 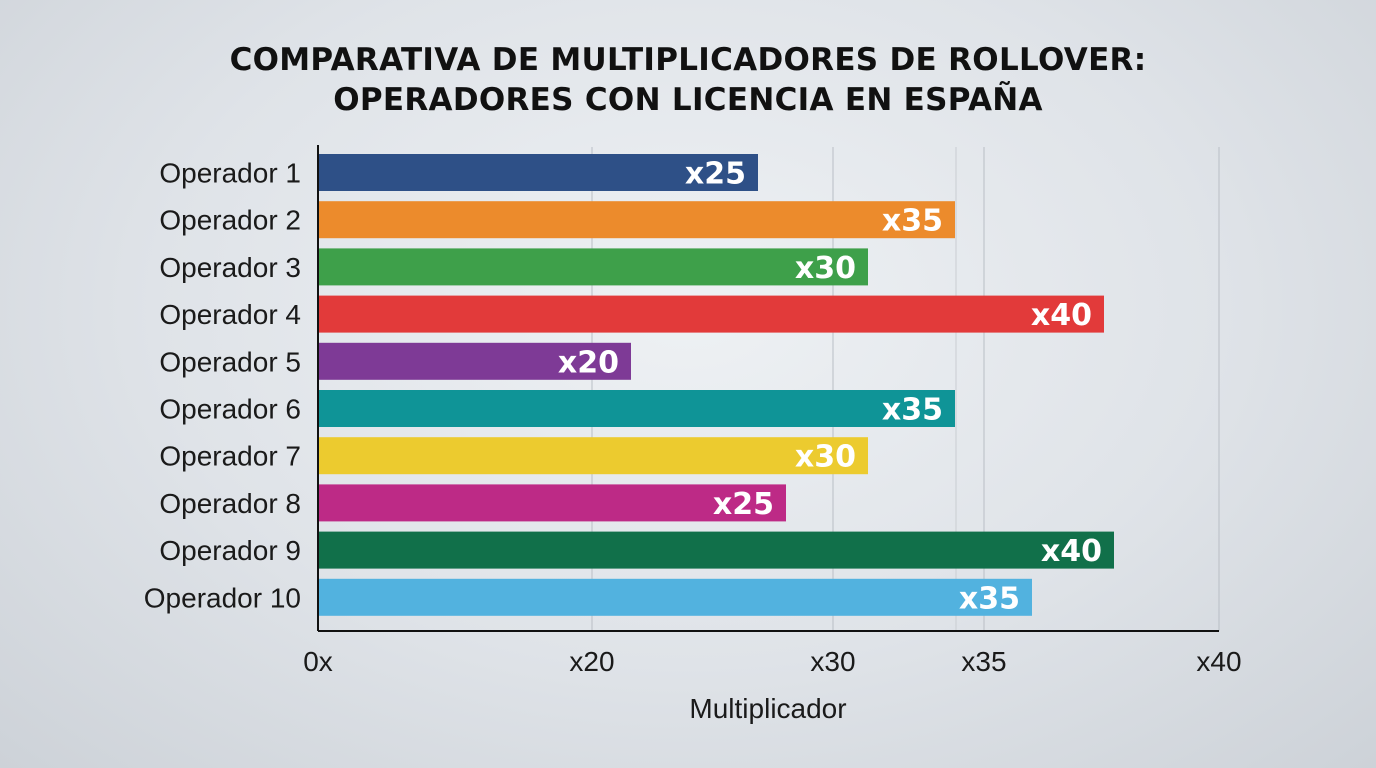 What do you see at coordinates (230, 267) in the screenshot?
I see `category-label-3: Operador 3` at bounding box center [230, 267].